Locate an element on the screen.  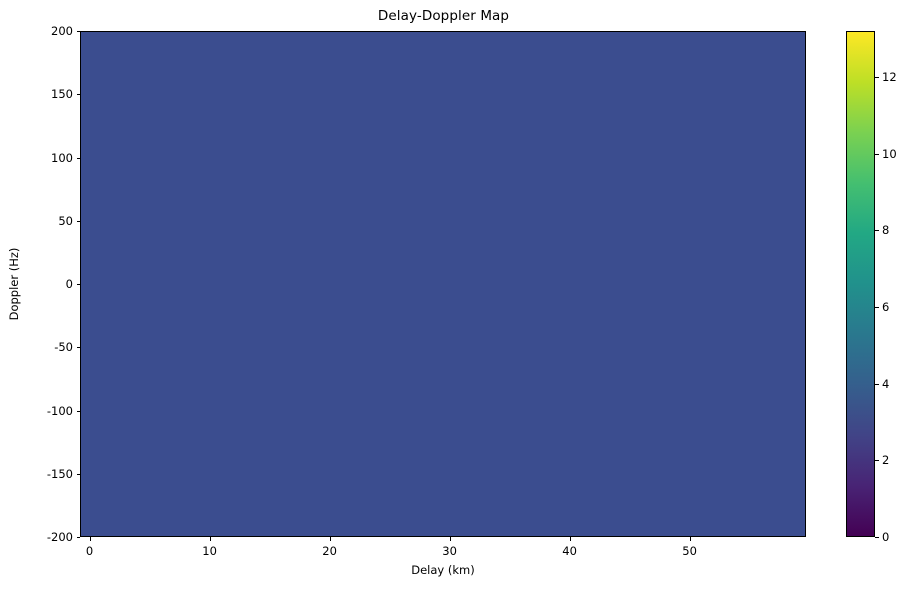
colorbar-tick-label: 12 is located at coordinates (889, 77).